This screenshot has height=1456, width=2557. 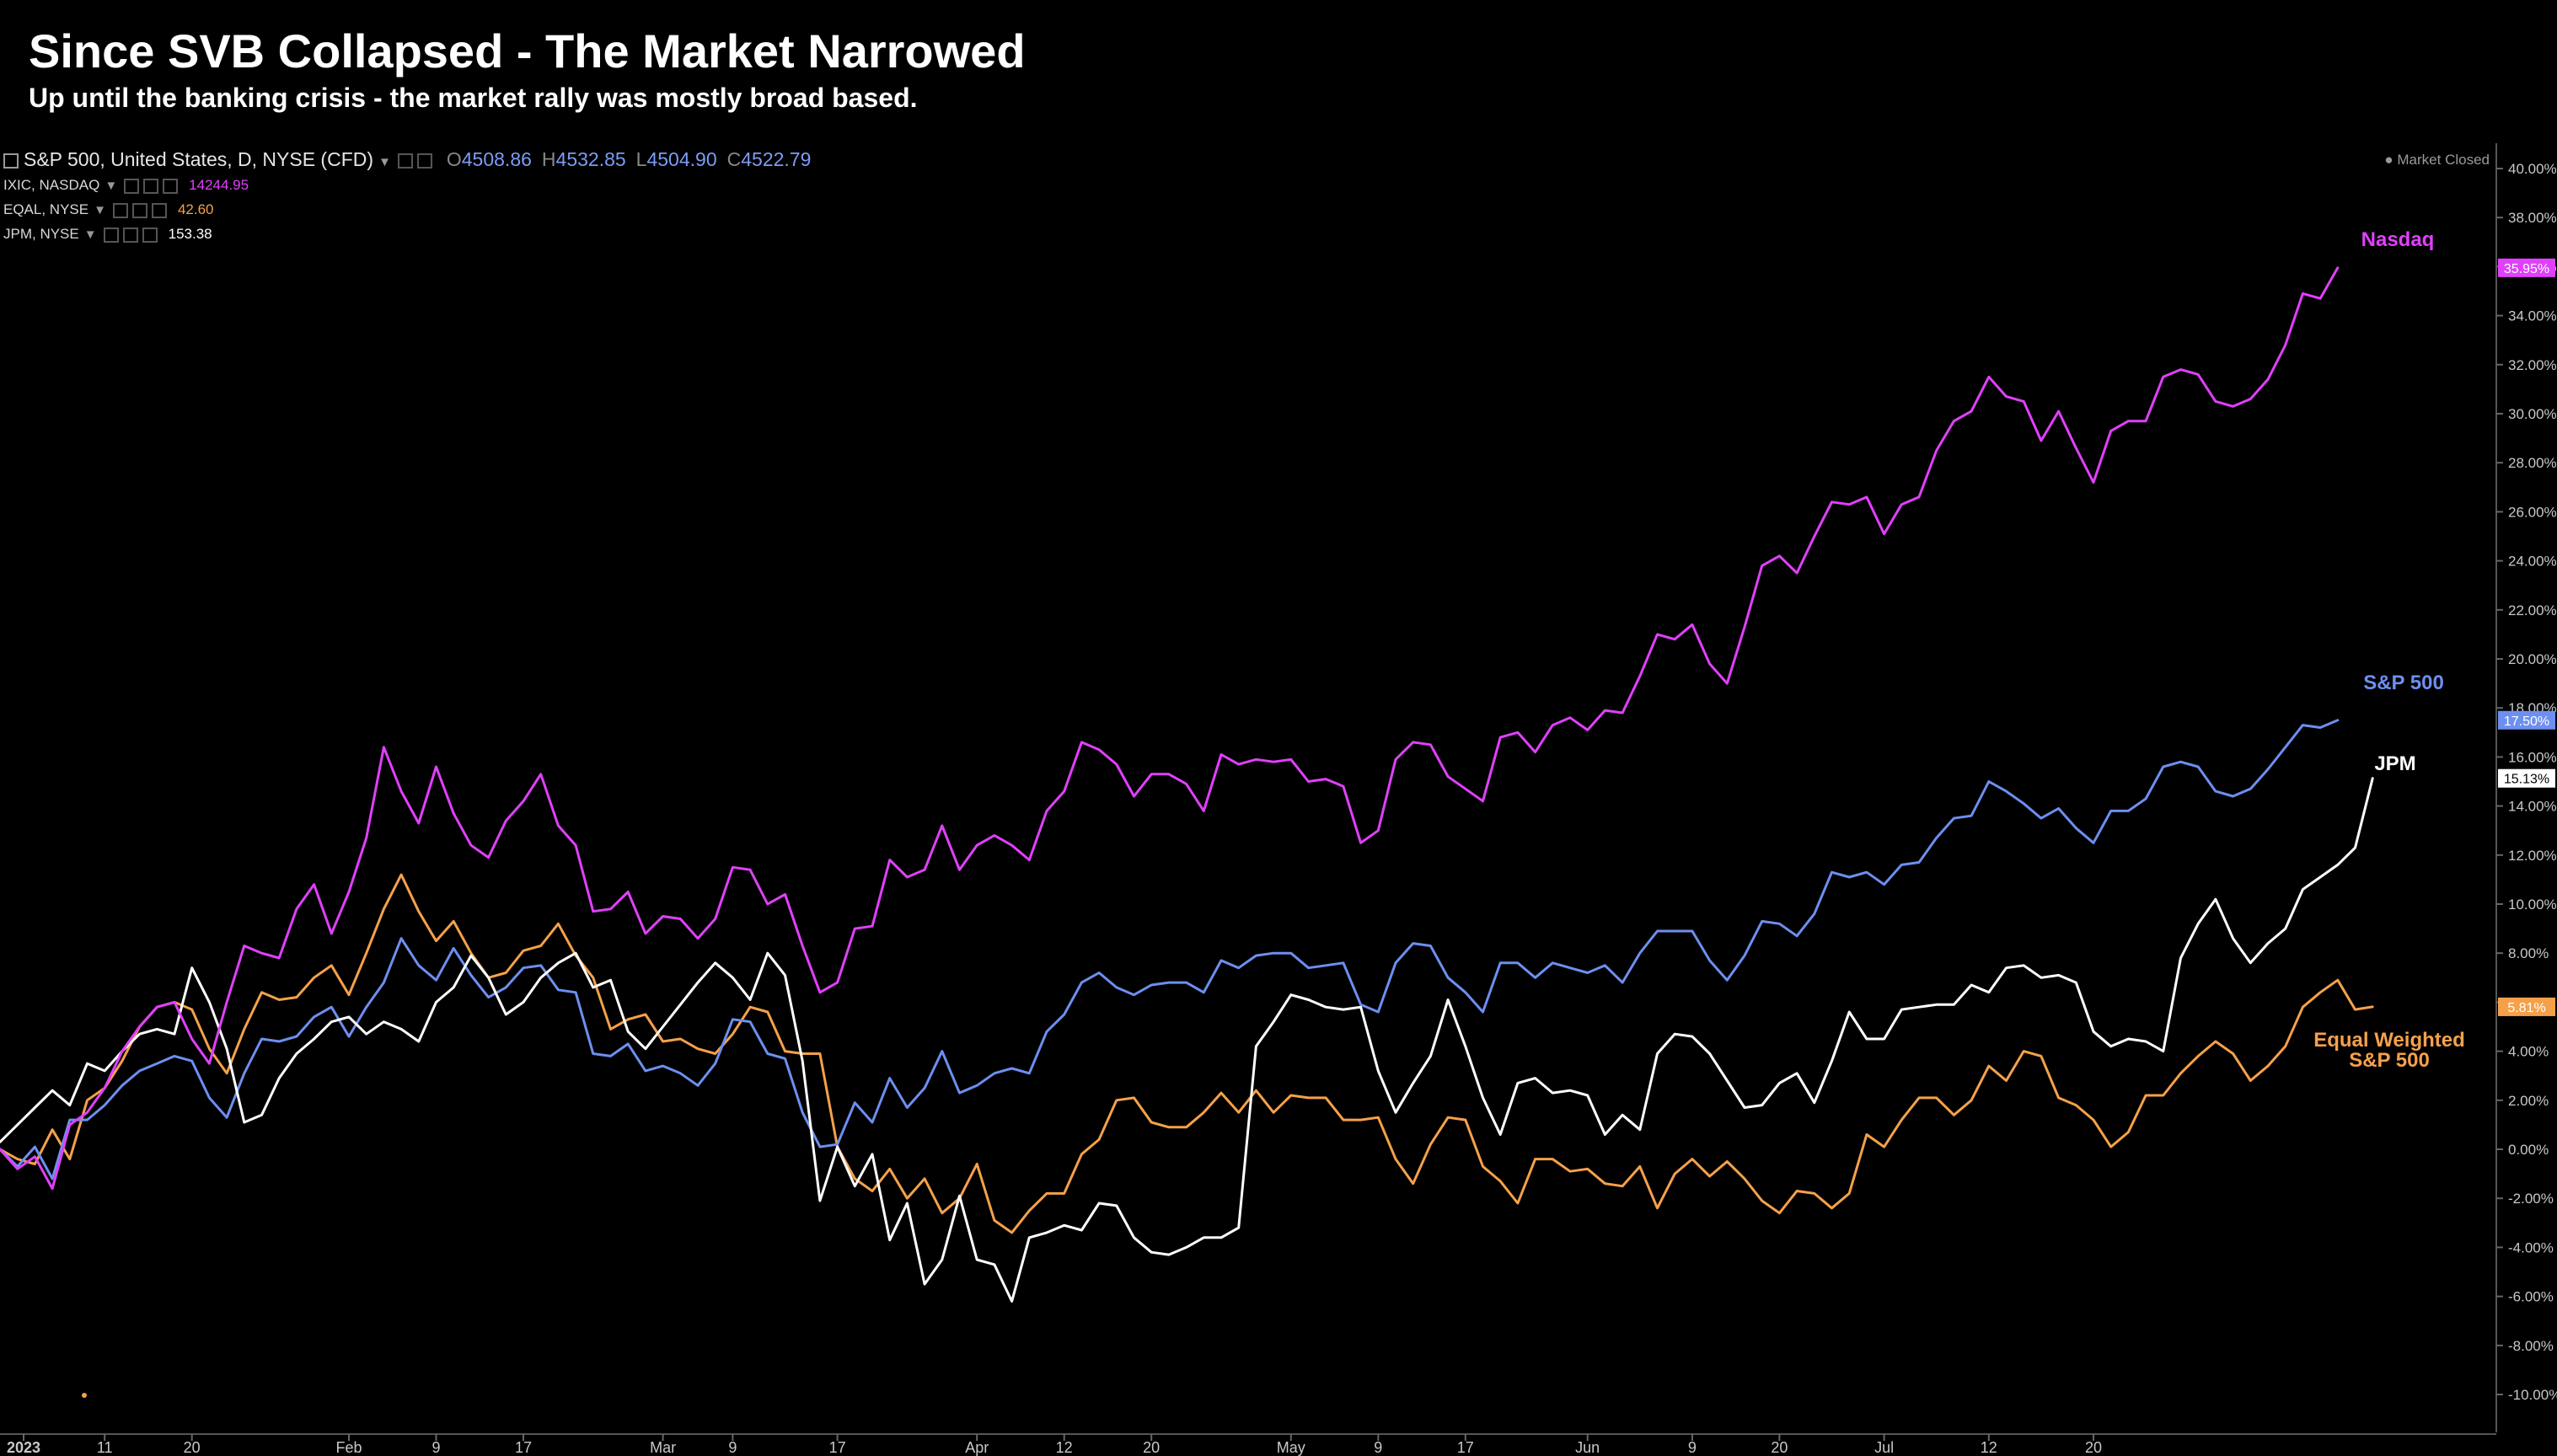 I want to click on y-tick-label: 0.00%, so click(x=2528, y=1150).